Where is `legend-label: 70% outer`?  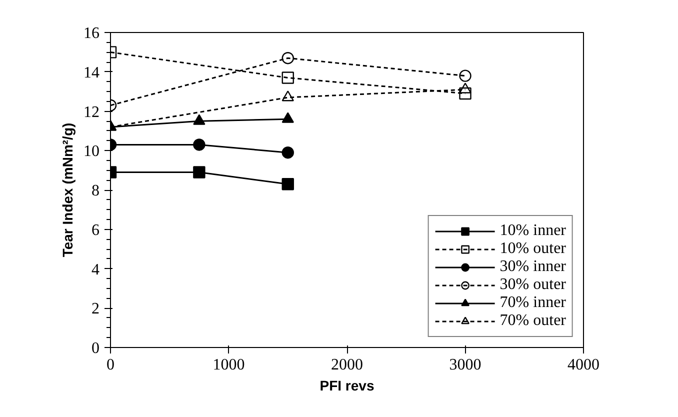
legend-label: 70% outer is located at coordinates (533, 321).